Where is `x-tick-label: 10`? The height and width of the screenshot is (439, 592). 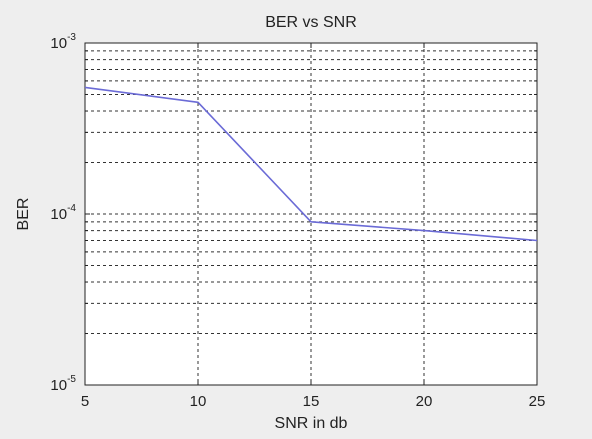
x-tick-label: 10 is located at coordinates (198, 401).